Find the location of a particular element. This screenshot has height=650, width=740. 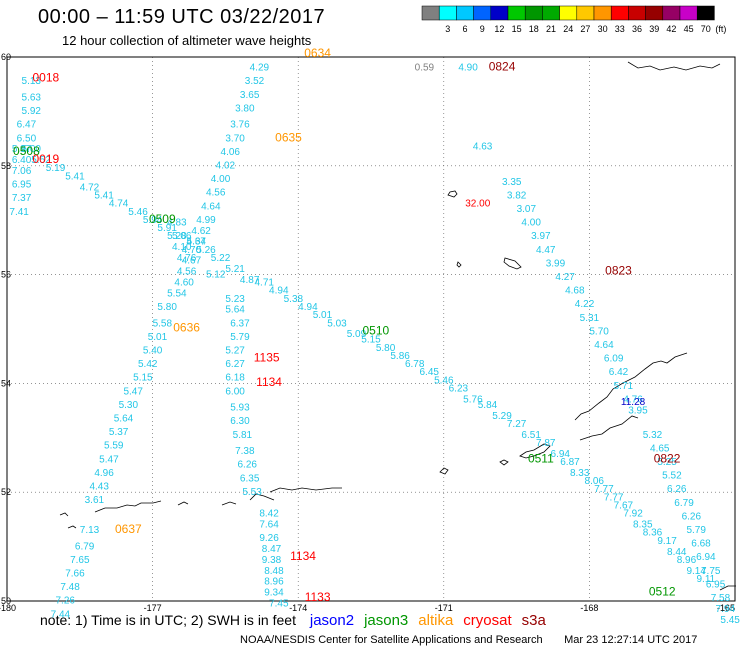

wave-height-value: 7.38 is located at coordinates (245, 451).